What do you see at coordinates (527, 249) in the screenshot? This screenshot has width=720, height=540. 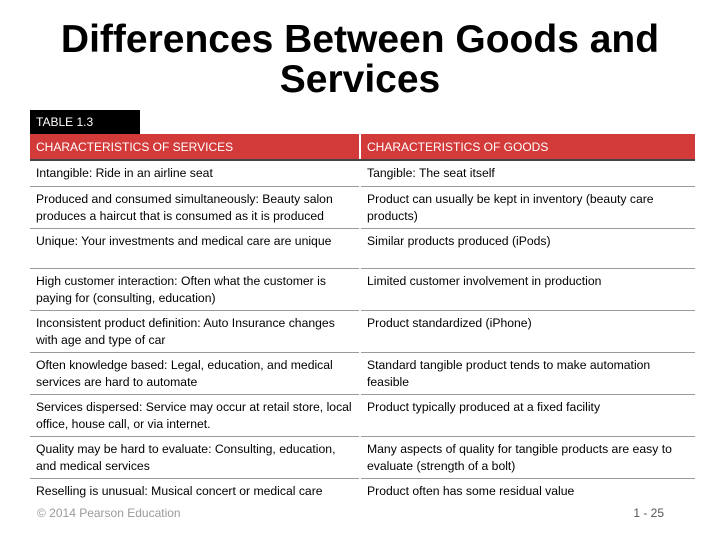 I see `goods-cell: Similar products produced (iPods)` at bounding box center [527, 249].